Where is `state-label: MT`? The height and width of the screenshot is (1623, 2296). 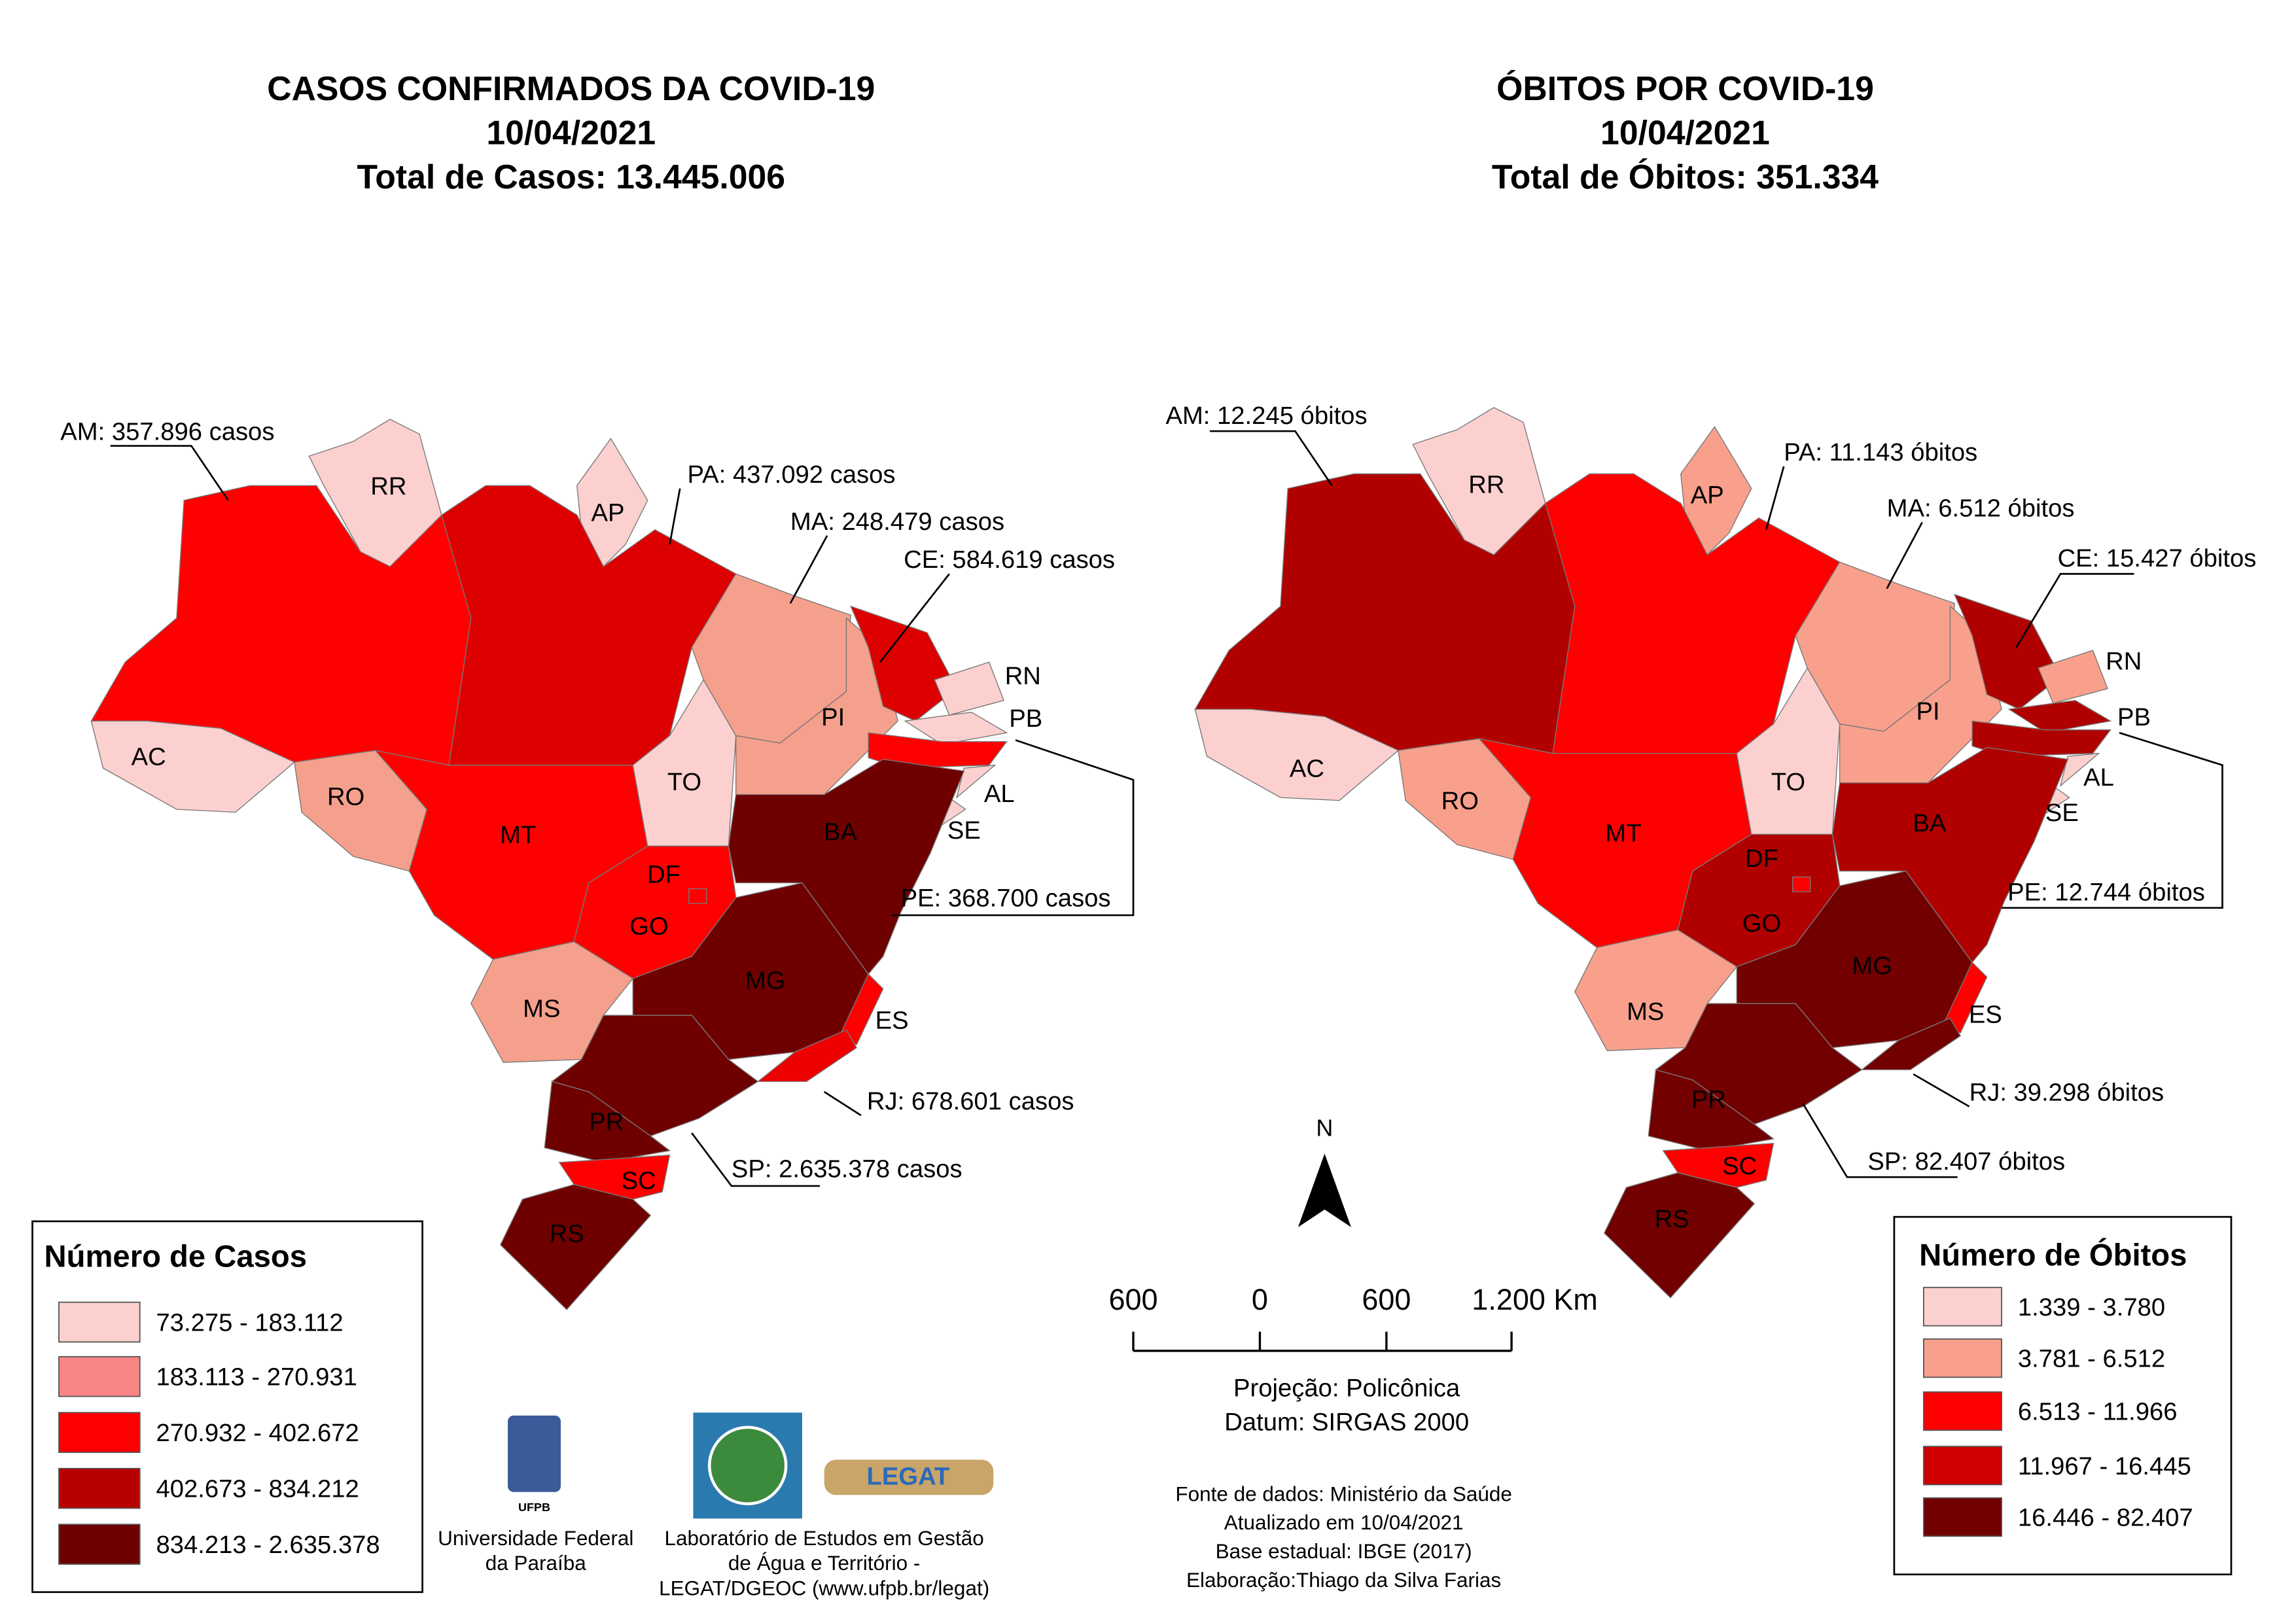
state-label: MT is located at coordinates (518, 835).